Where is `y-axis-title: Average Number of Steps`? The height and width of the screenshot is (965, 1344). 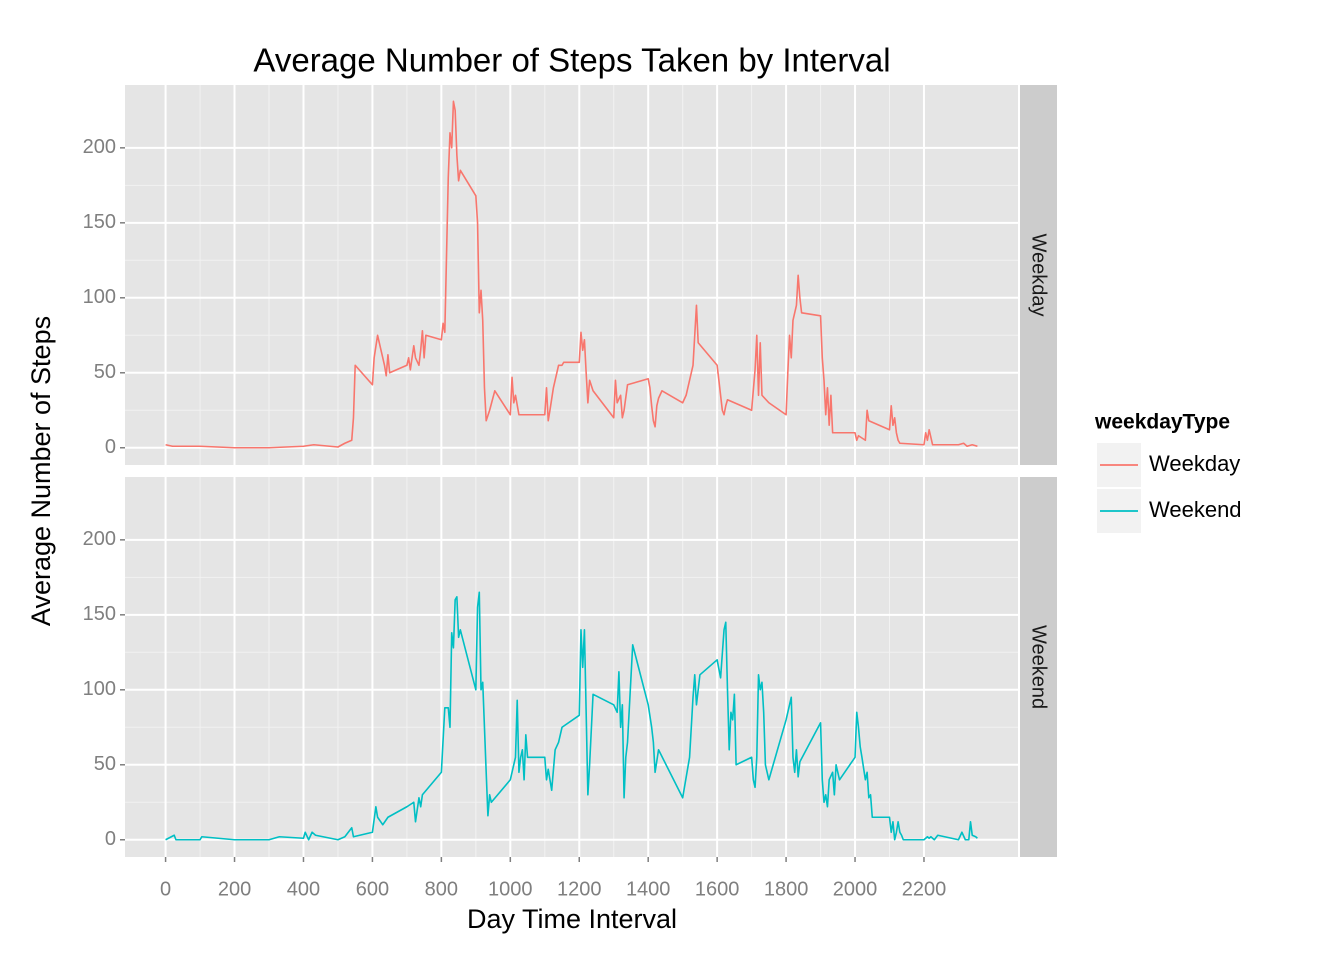 y-axis-title: Average Number of Steps is located at coordinates (41, 471).